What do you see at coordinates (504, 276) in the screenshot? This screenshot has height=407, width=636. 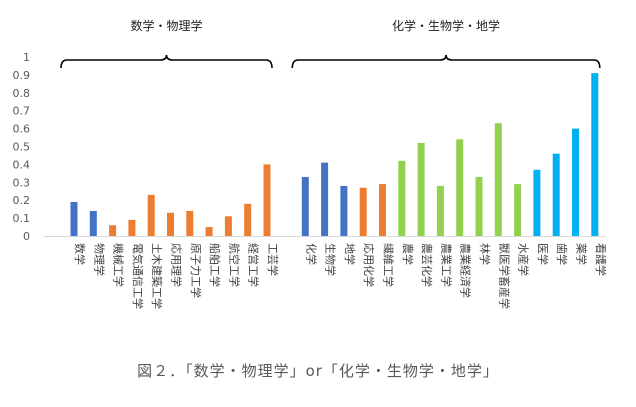 I see `category-label: 獣医学畜産学` at bounding box center [504, 276].